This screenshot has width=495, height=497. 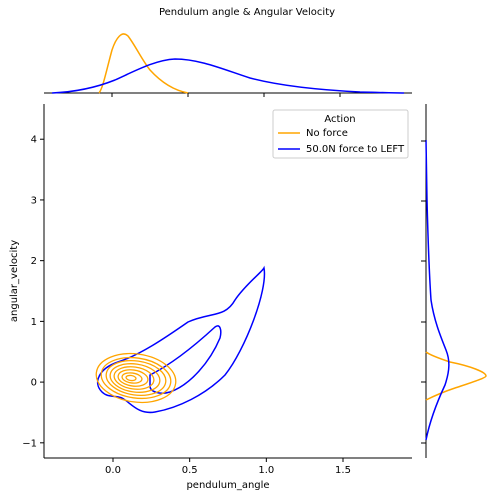 I want to click on y-tick-label: 1, so click(x=34, y=322).